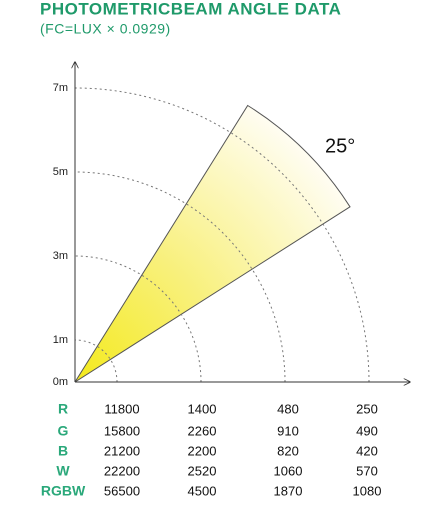 The width and height of the screenshot is (437, 505). What do you see at coordinates (122, 490) in the screenshot?
I see `table-cell: 56500` at bounding box center [122, 490].